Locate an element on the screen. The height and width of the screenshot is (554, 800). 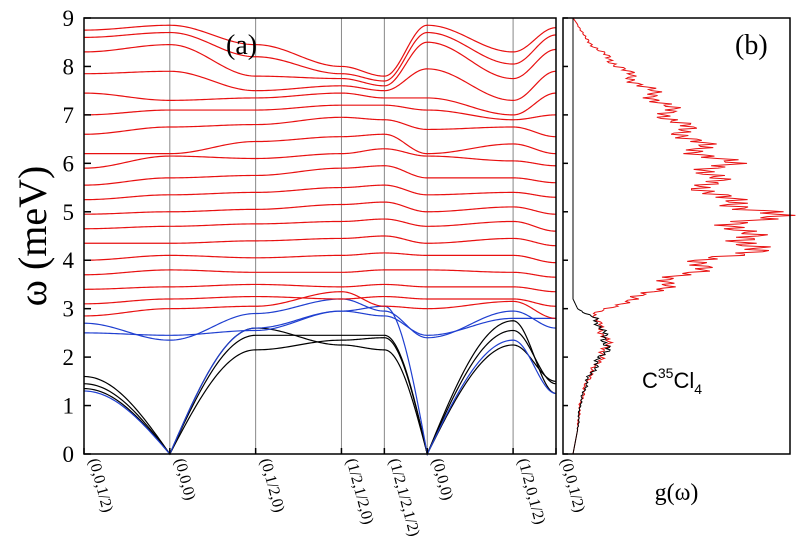
y-tick-label: 8 is located at coordinates (69, 66).